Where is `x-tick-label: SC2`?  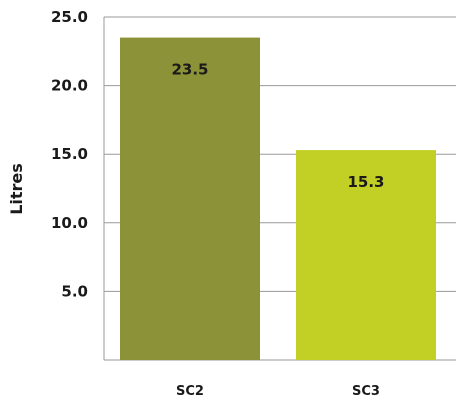
x-tick-label: SC2 is located at coordinates (190, 391).